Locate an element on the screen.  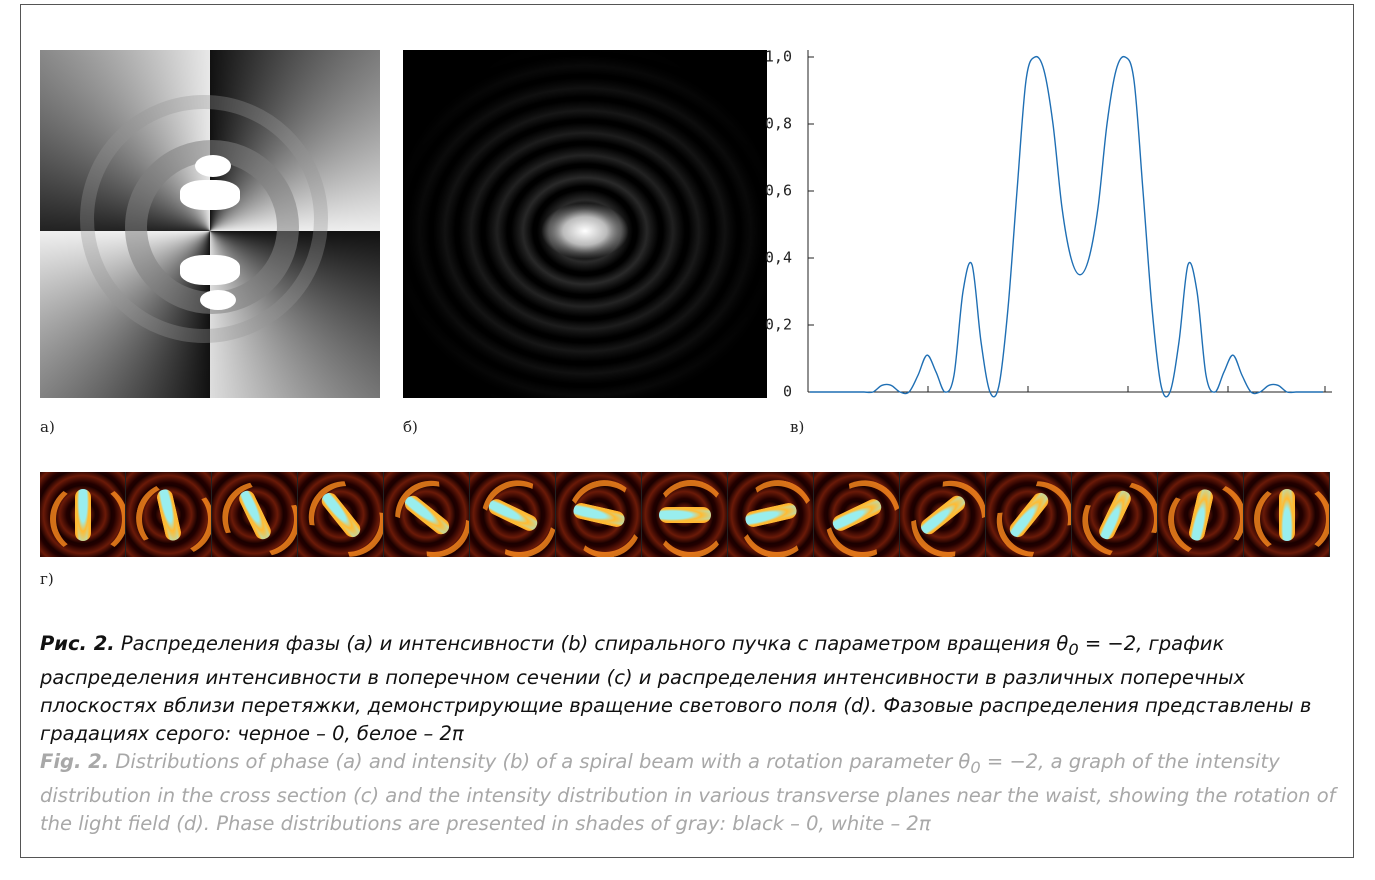
y-tick-label: 0,4 is located at coordinates (778, 258).